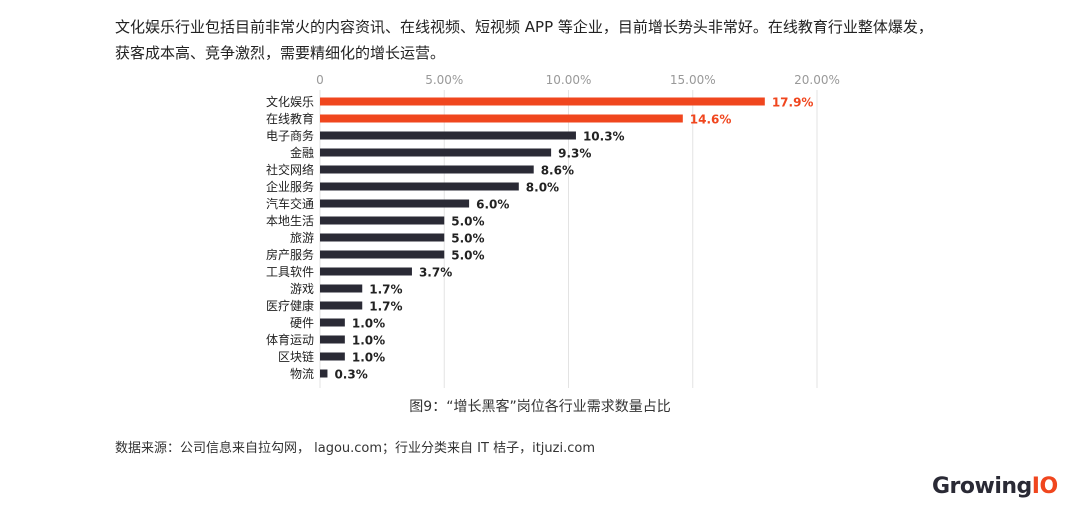  I want to click on category-label: 文化娱乐, so click(290, 101).